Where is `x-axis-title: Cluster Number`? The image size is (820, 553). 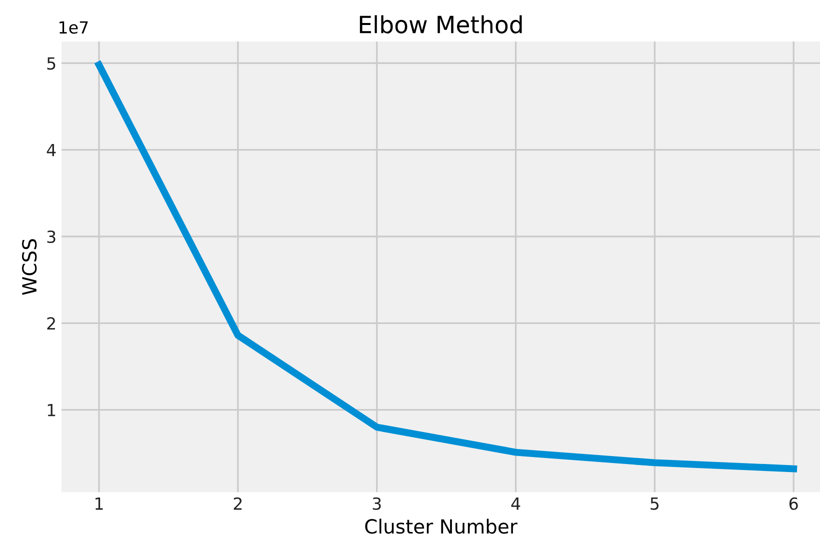 x-axis-title: Cluster Number is located at coordinates (441, 526).